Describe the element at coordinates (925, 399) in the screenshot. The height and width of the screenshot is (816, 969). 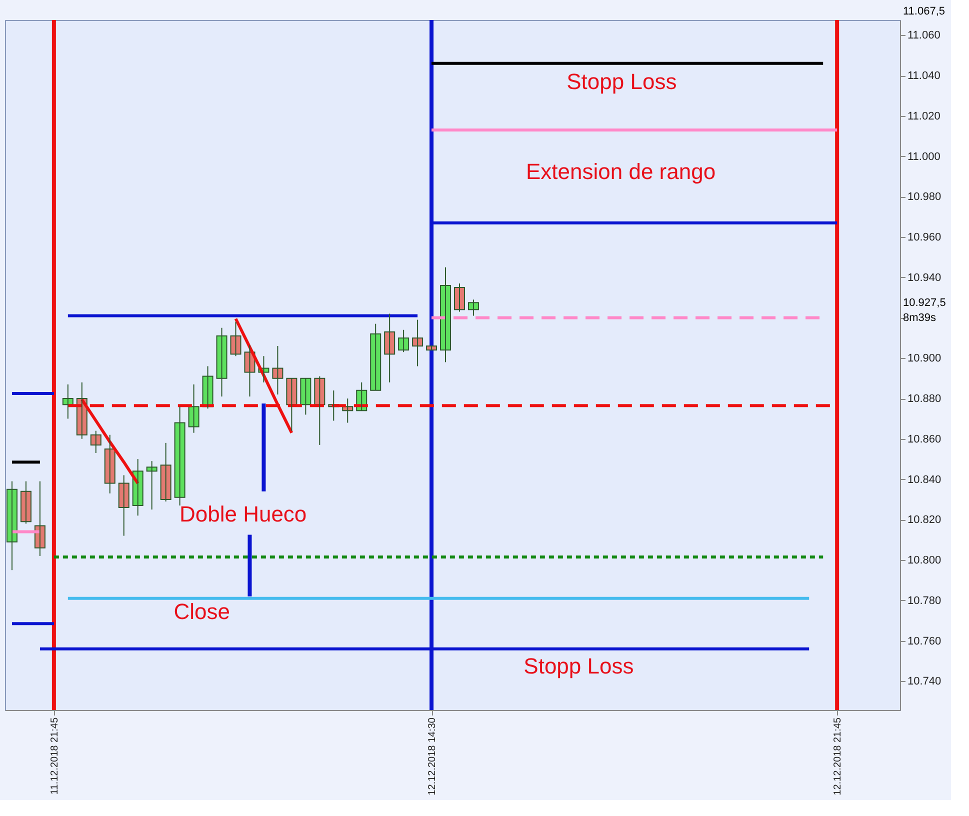
I see `y-tick-label: 10.880` at that location.